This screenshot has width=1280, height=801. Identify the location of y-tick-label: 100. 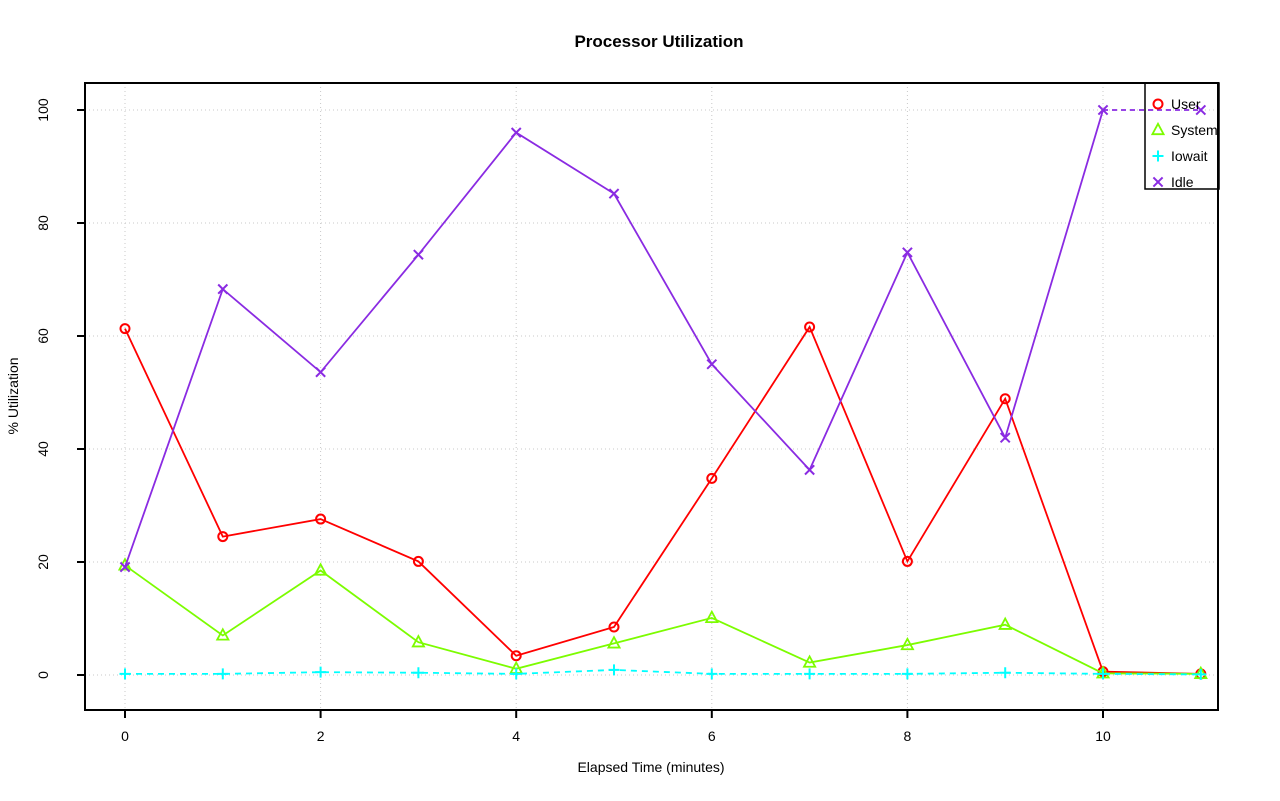
(43, 110).